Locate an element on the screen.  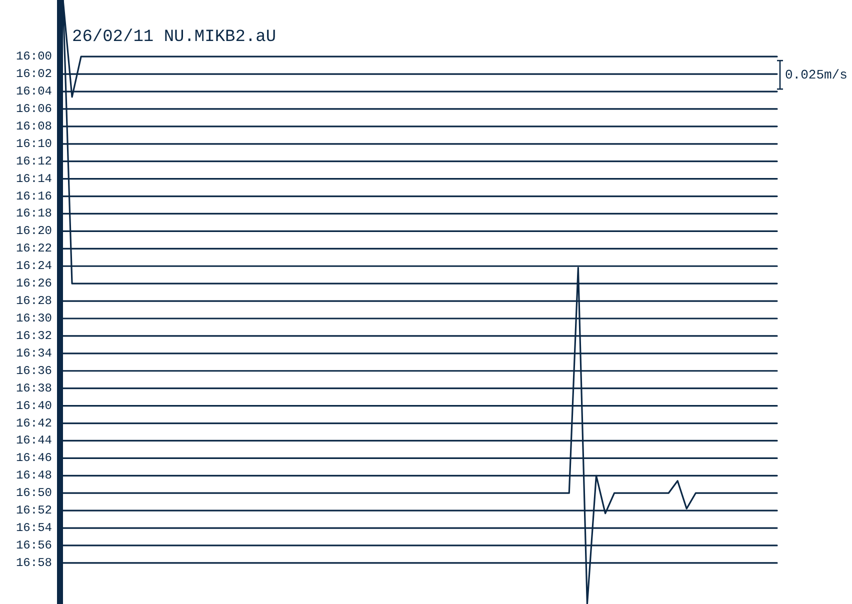
y-tick-label: 16:38 is located at coordinates (34, 388).